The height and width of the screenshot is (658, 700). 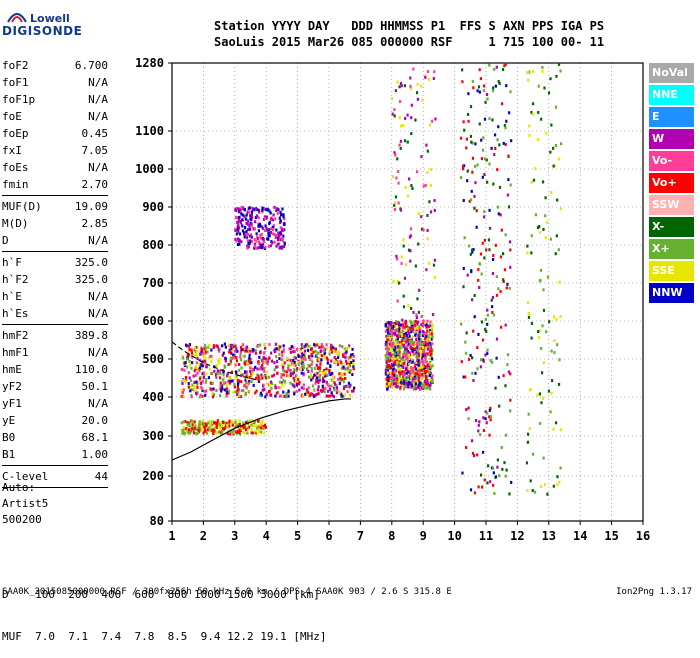 What do you see at coordinates (101, 476) in the screenshot?
I see `param-value: 44` at bounding box center [101, 476].